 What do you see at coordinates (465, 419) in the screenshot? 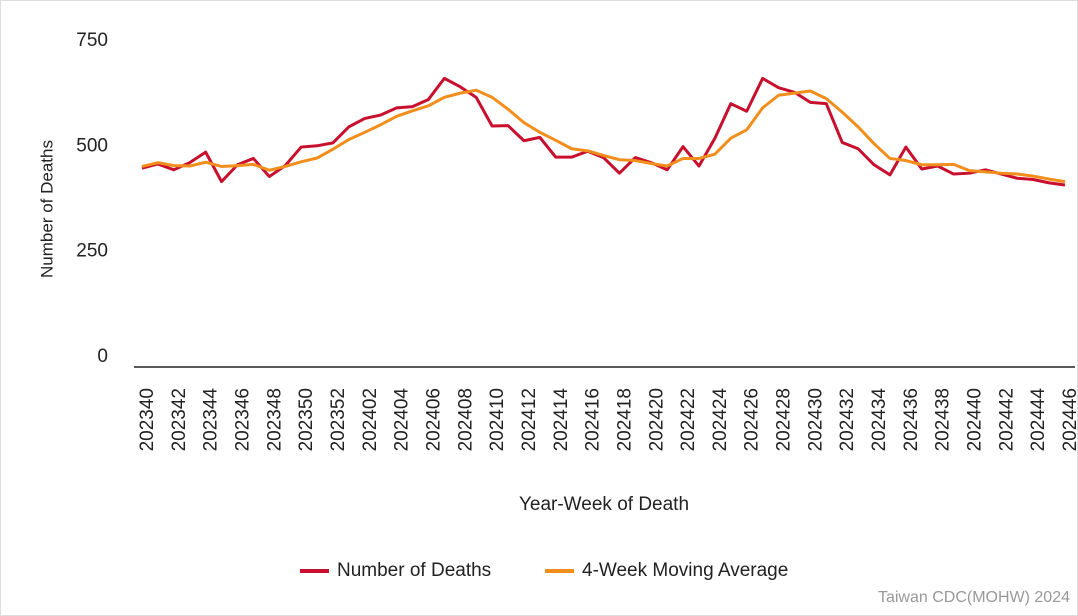
I see `x-tick-label: 202408` at bounding box center [465, 419].